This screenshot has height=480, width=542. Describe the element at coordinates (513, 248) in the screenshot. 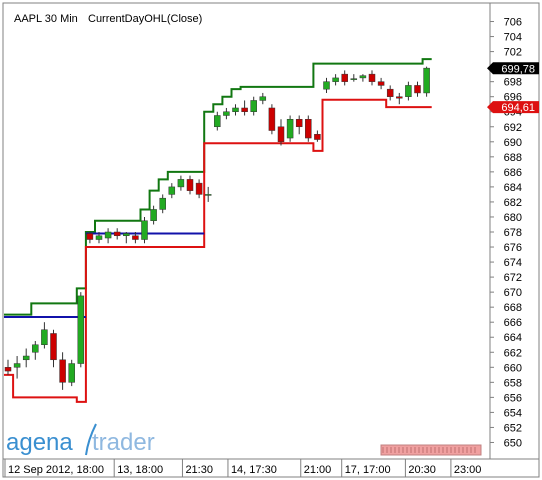

I see `y-tick-label: 676` at that location.